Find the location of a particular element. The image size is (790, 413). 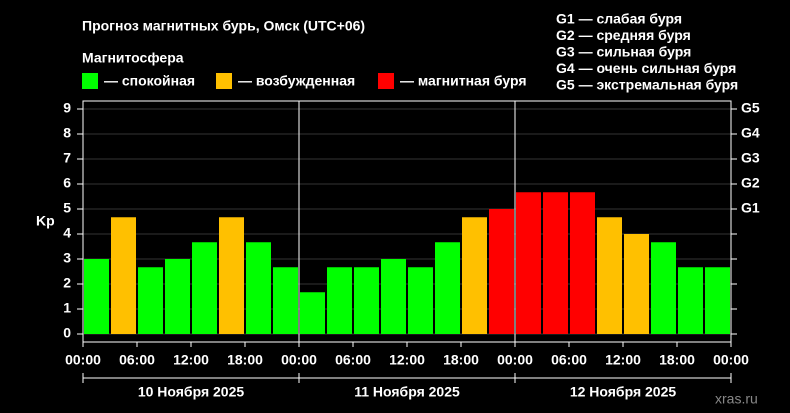

g-scale-entry: G4 — очень сильная буря is located at coordinates (646, 68).